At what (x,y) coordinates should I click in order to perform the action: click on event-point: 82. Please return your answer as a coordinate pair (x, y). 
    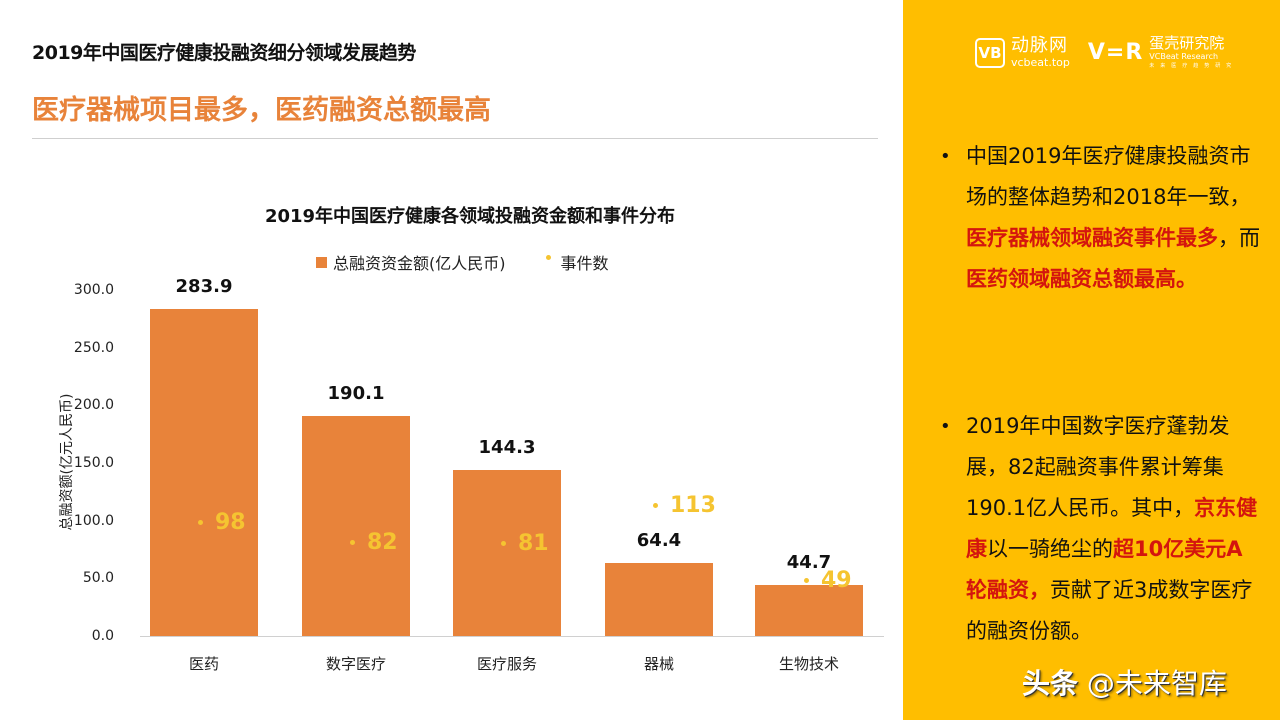
    Looking at the image, I should click on (374, 542).